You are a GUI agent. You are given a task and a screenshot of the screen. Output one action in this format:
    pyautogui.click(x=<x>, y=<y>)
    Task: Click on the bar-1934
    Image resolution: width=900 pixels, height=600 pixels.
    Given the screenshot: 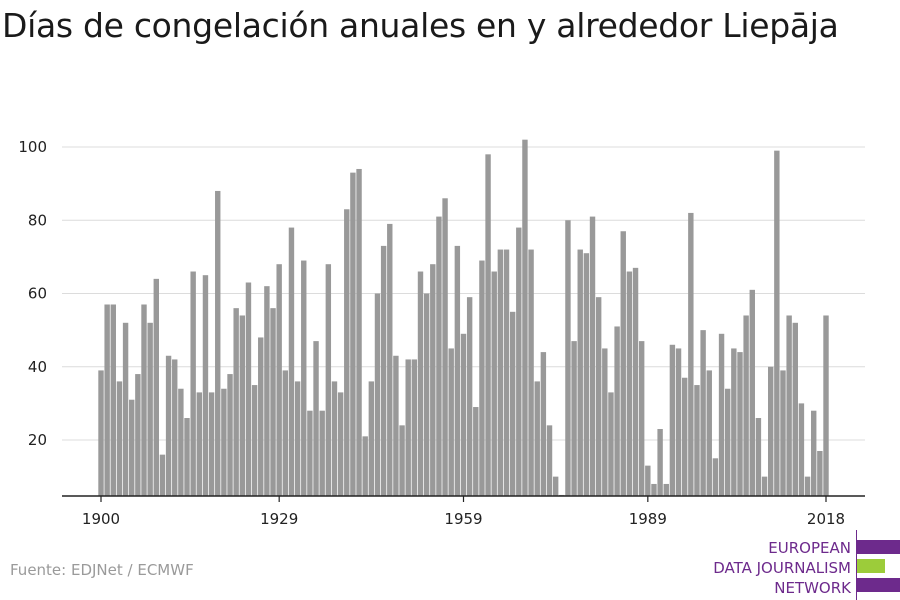 What is the action you would take?
    pyautogui.click(x=310, y=453)
    